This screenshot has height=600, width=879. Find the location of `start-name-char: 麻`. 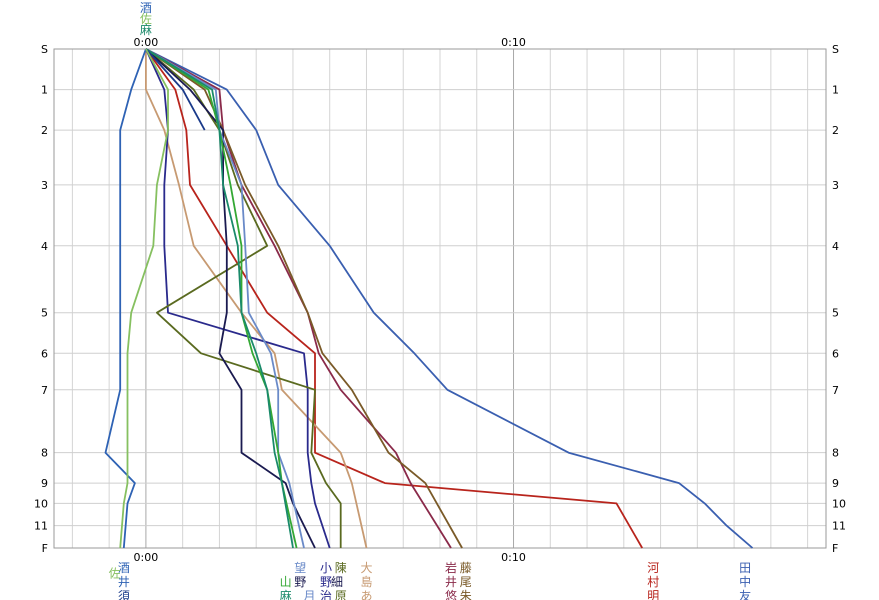

start-name-char: 麻 is located at coordinates (146, 29).